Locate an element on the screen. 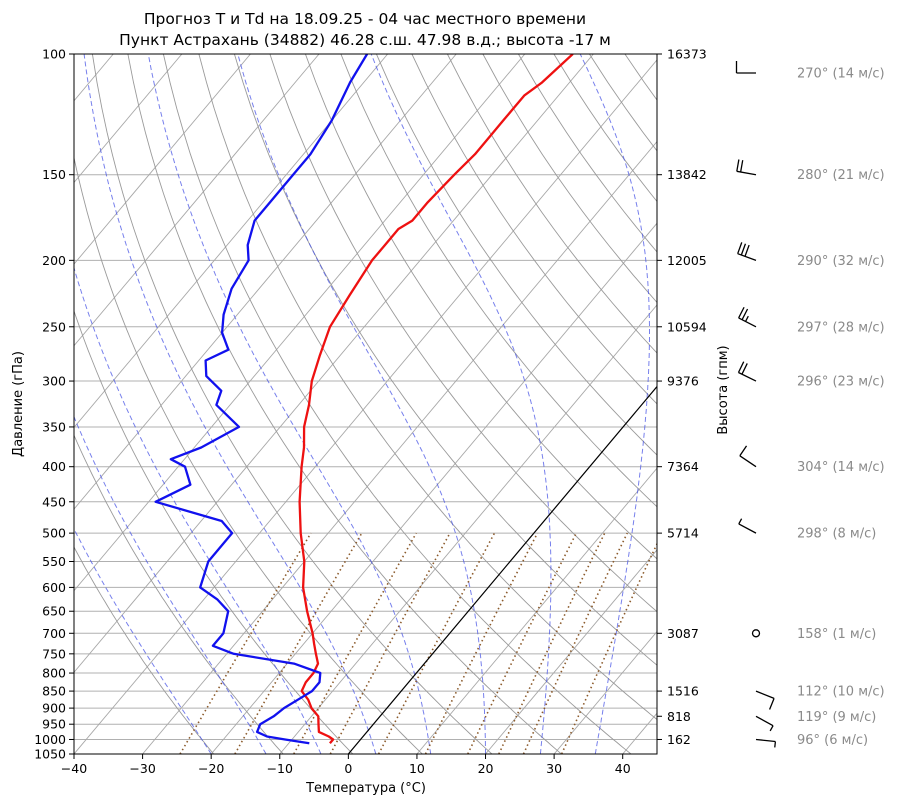 The image size is (900, 806). wind-label: 158° (1 м/с) is located at coordinates (836, 634).